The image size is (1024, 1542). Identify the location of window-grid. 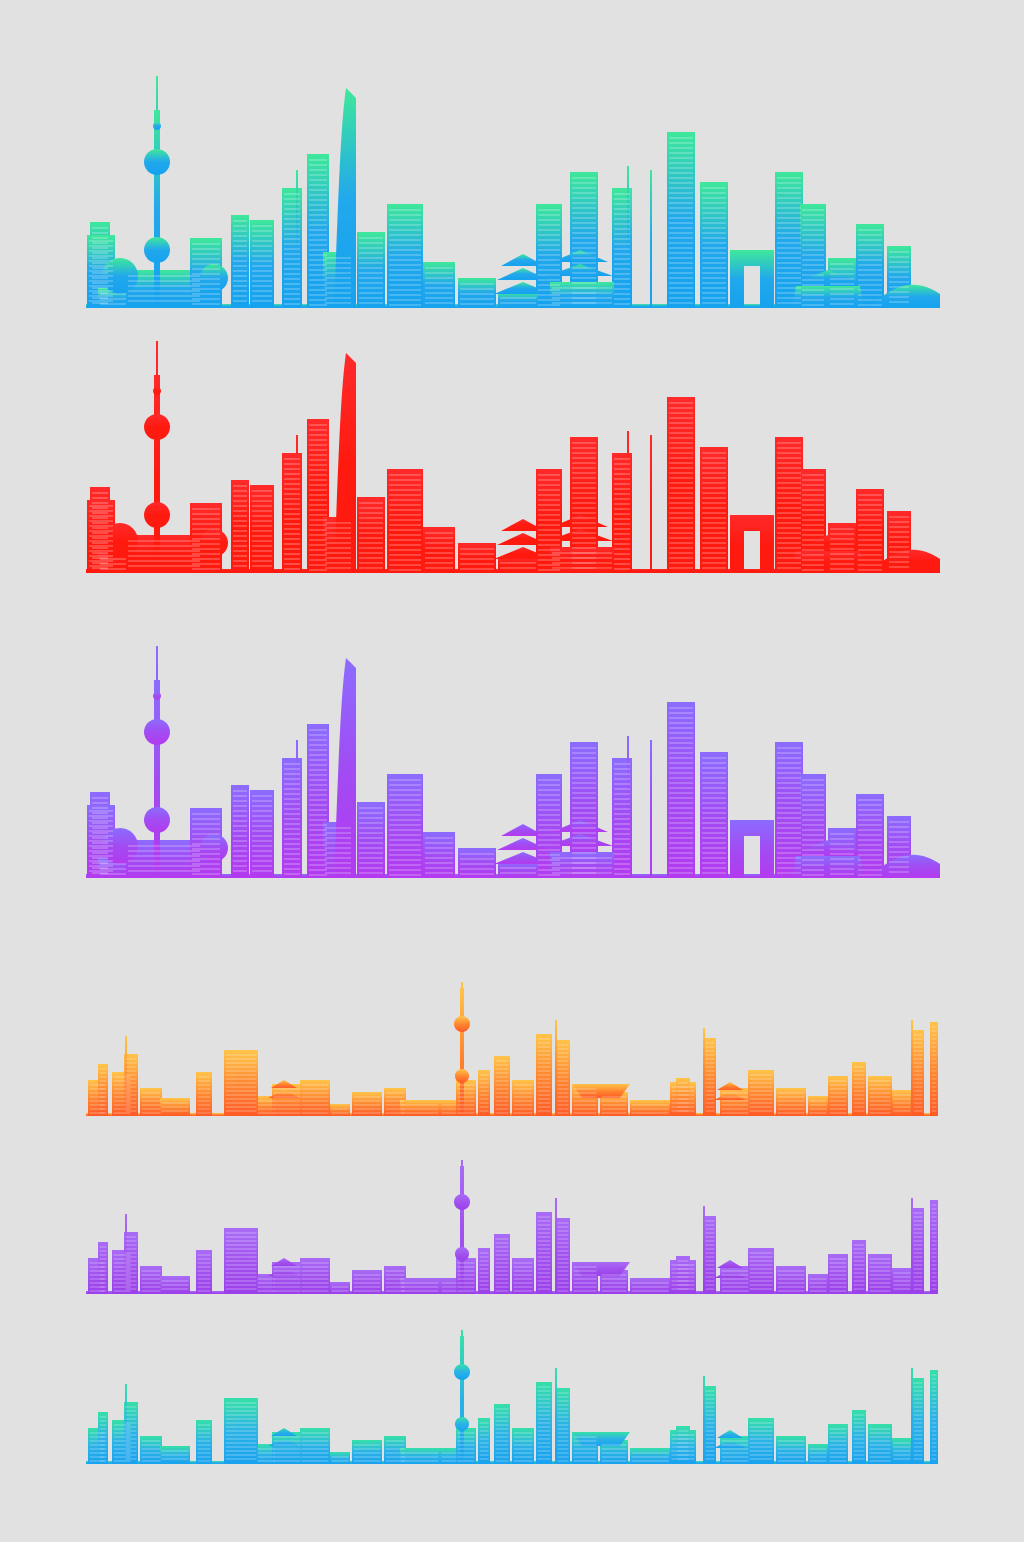
(513, 1248).